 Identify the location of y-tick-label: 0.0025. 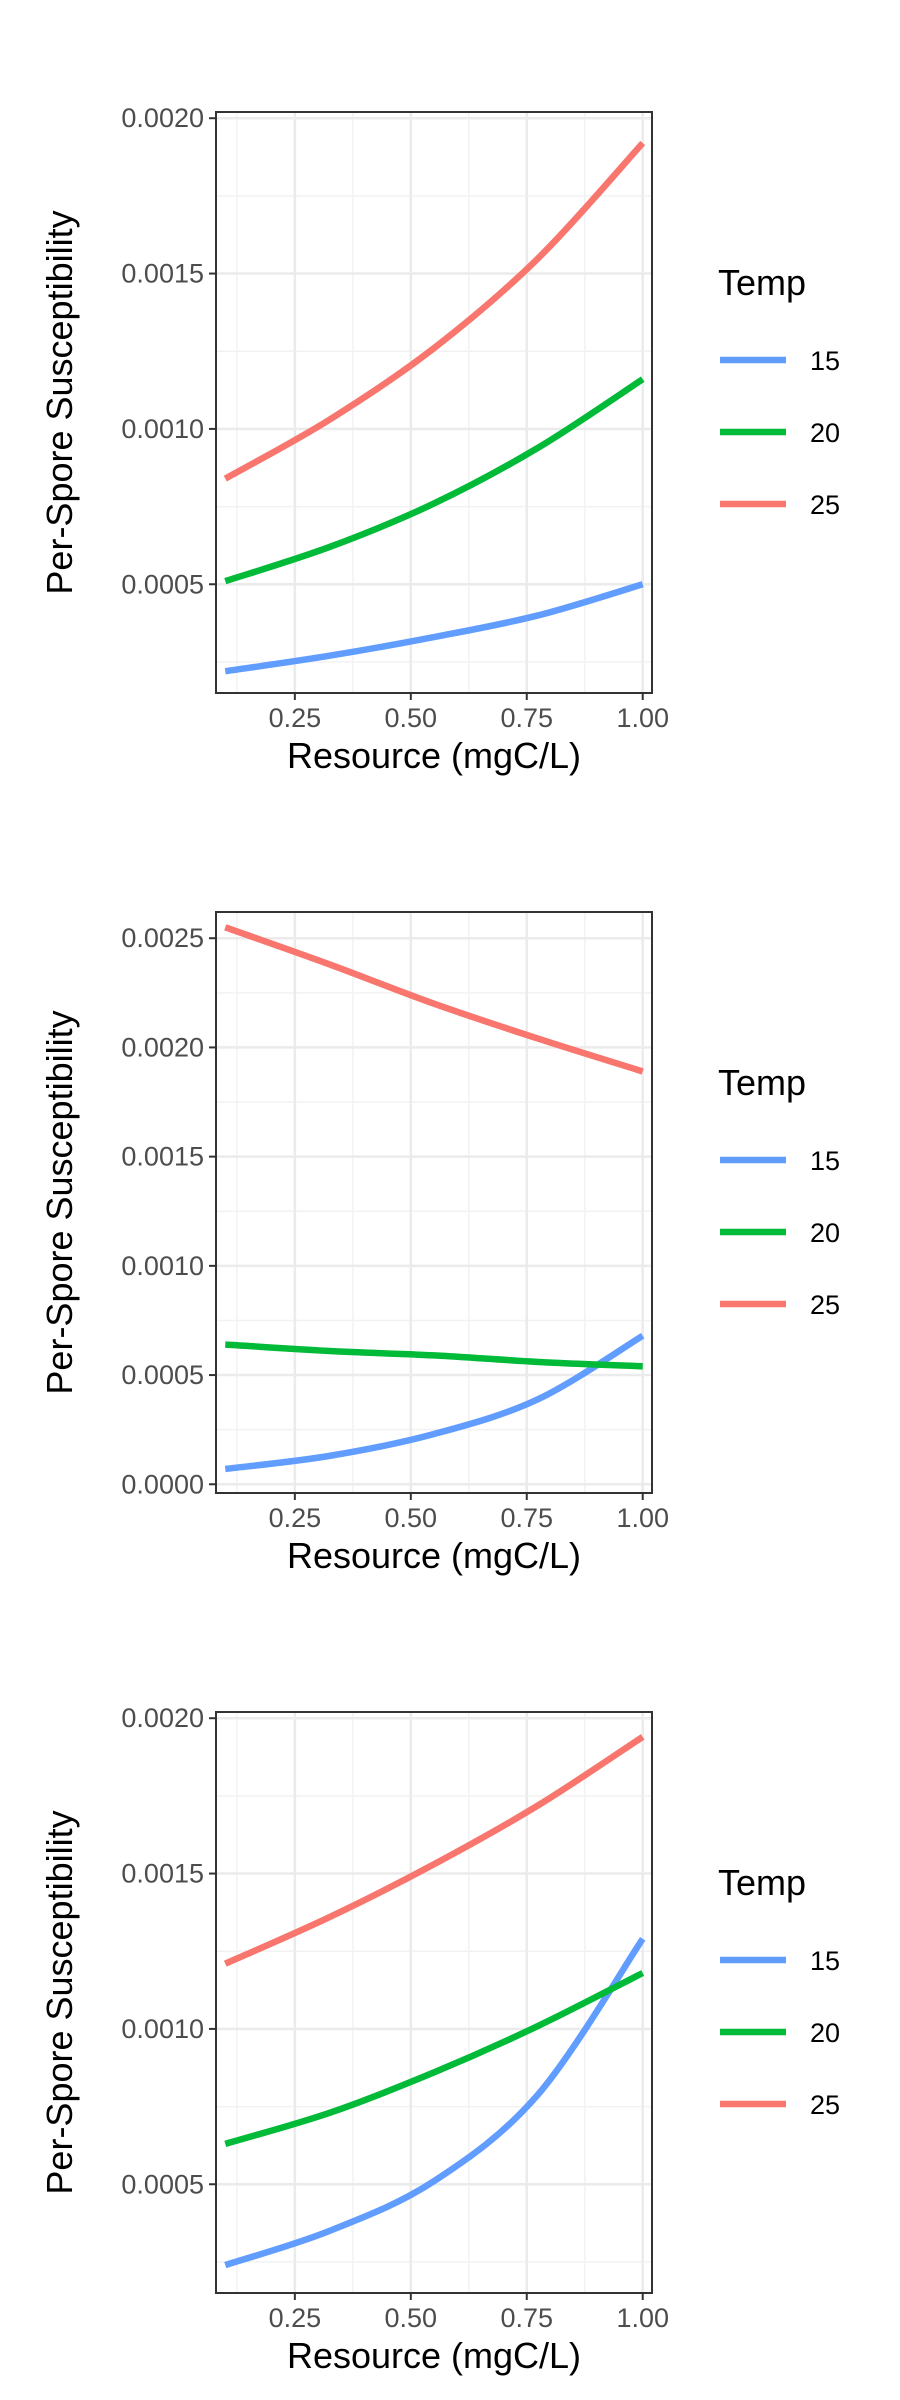
(162, 938).